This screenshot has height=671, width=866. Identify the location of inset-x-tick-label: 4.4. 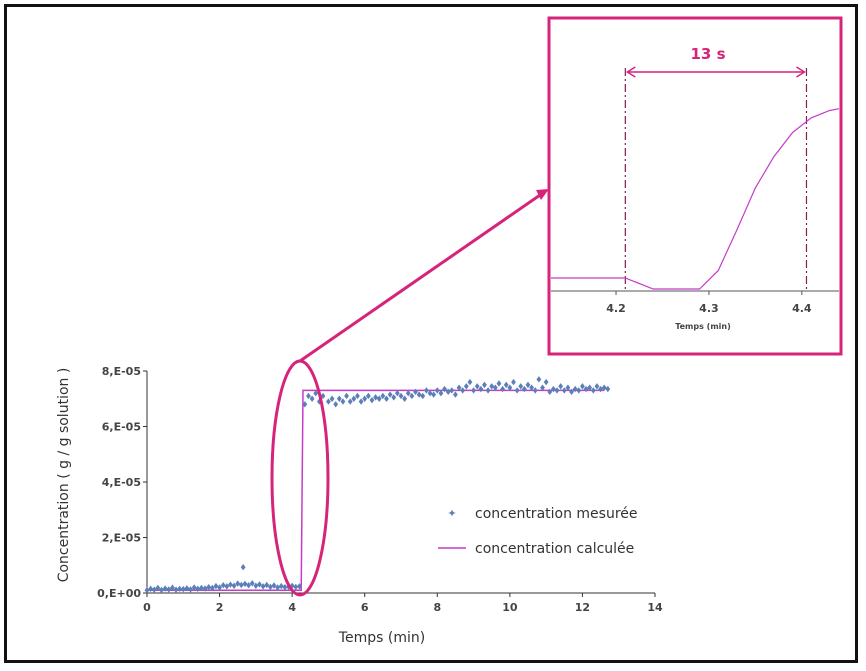
(802, 308).